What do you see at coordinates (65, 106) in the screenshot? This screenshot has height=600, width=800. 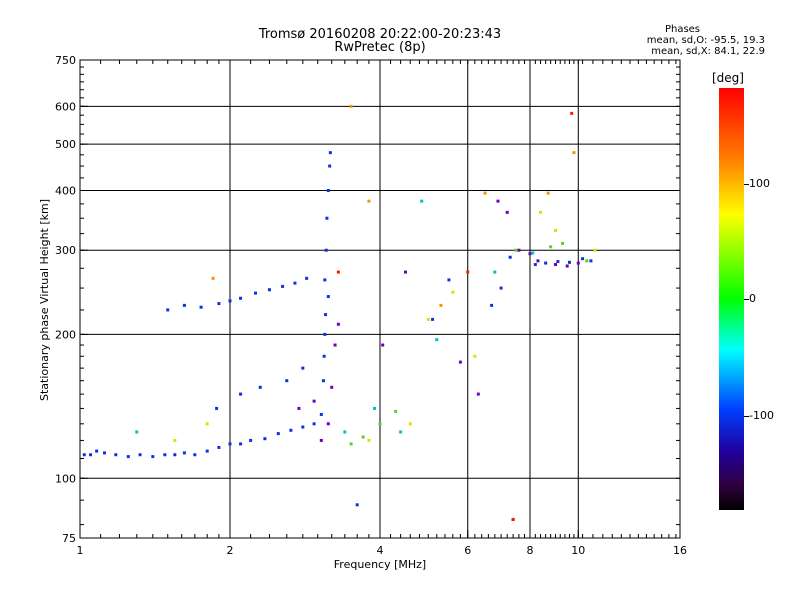 I see `y-tick-label: 600` at bounding box center [65, 106].